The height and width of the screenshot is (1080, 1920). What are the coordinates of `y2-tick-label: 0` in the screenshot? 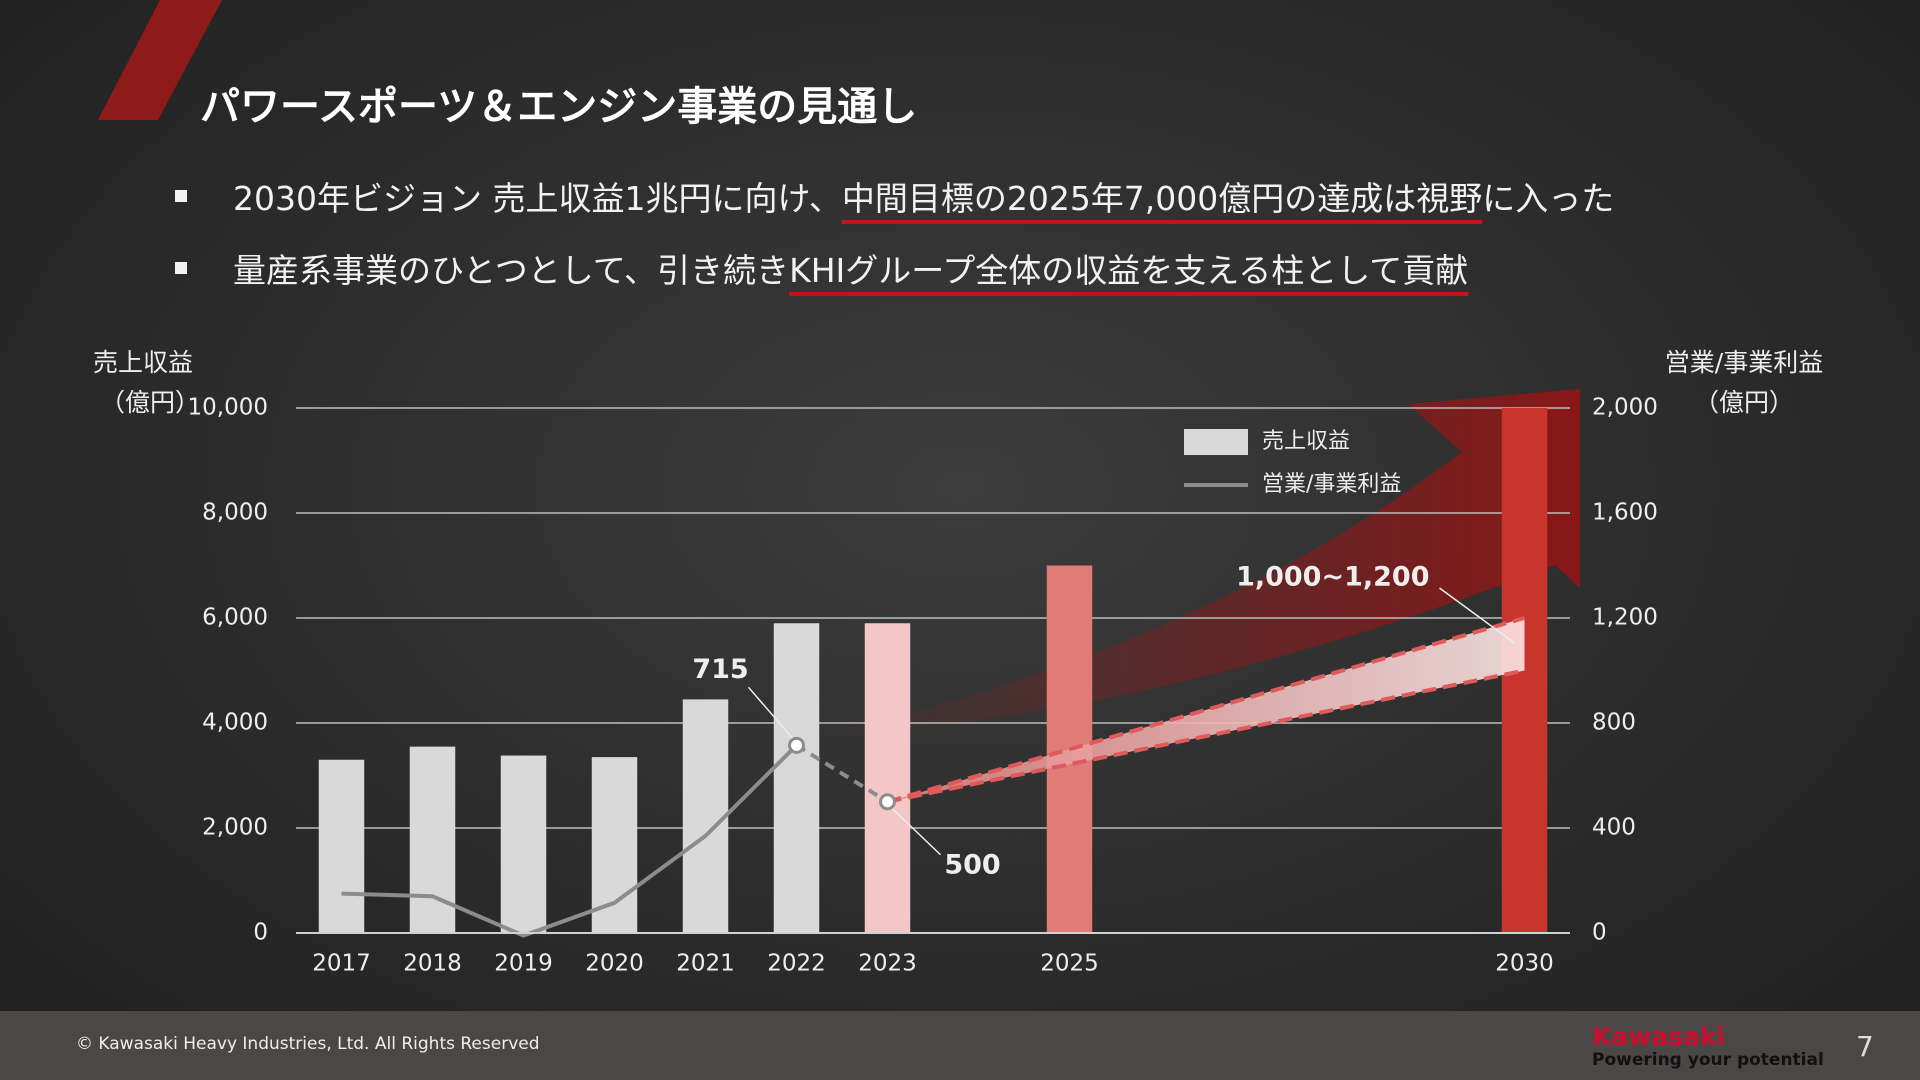 It's located at (1599, 933).